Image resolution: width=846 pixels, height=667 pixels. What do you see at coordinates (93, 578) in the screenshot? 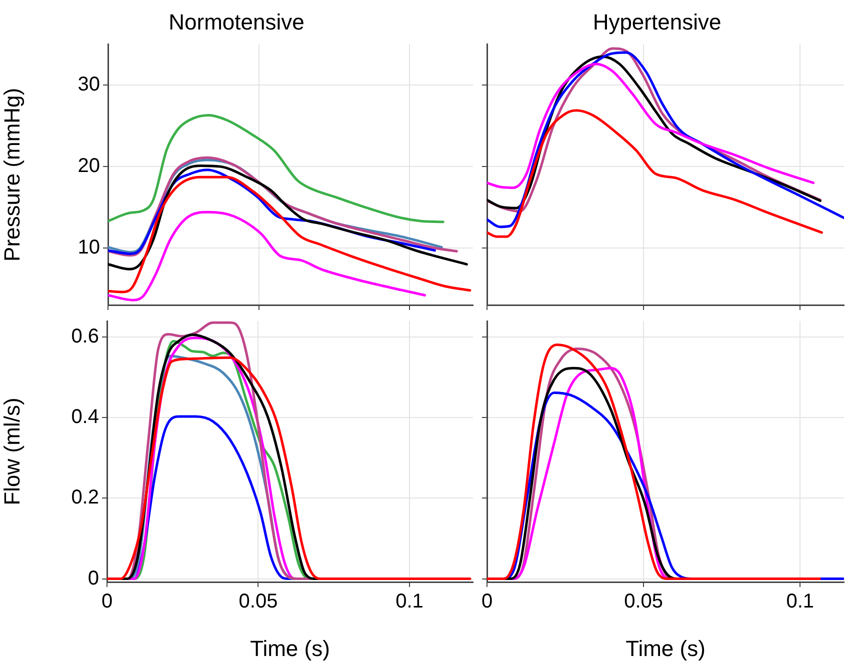
I see `y-tick-label: 0` at bounding box center [93, 578].